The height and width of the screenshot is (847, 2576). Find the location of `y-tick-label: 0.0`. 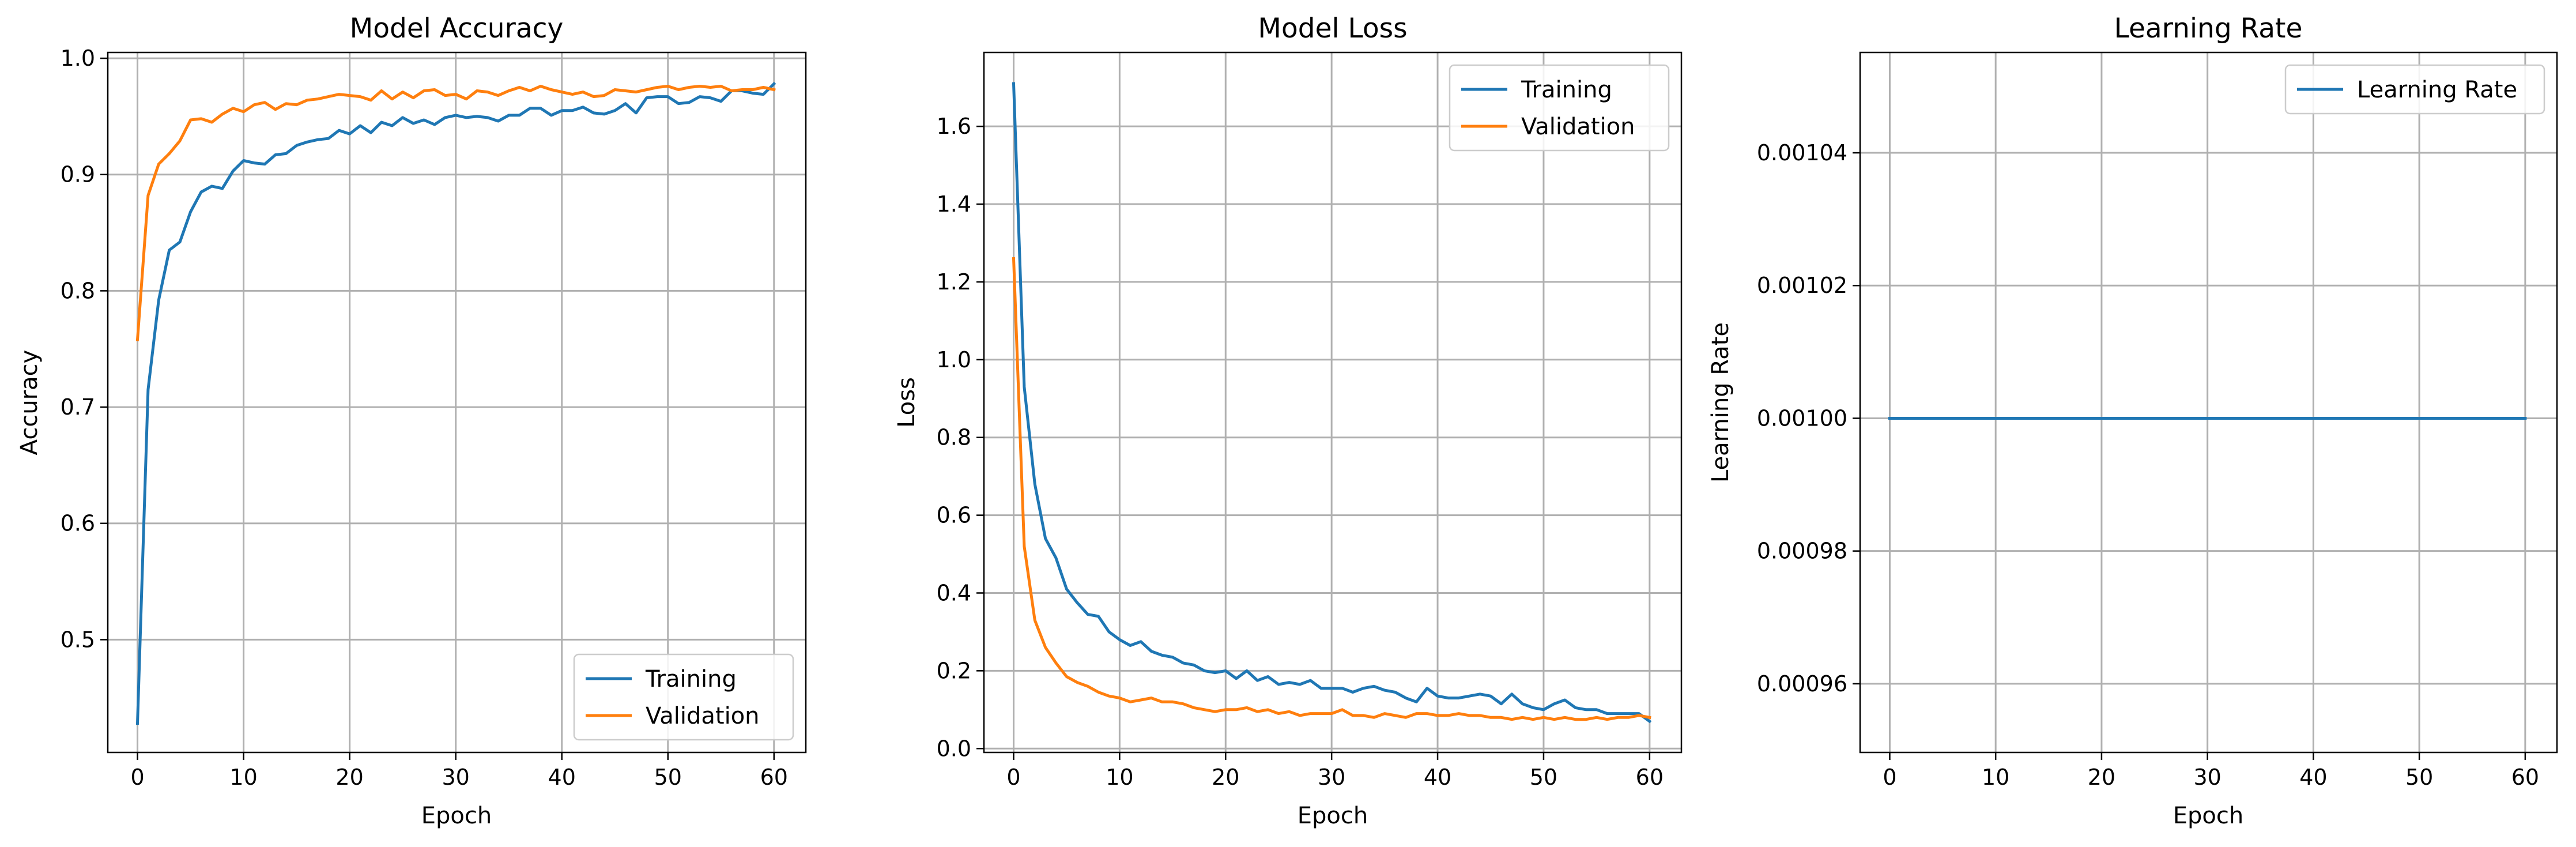

y-tick-label: 0.0 is located at coordinates (954, 748).